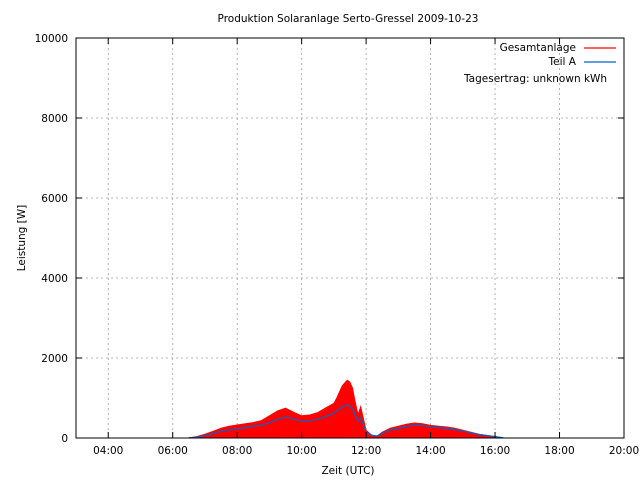 This screenshot has width=640, height=480. I want to click on x-tick-label: 04:00, so click(108, 451).